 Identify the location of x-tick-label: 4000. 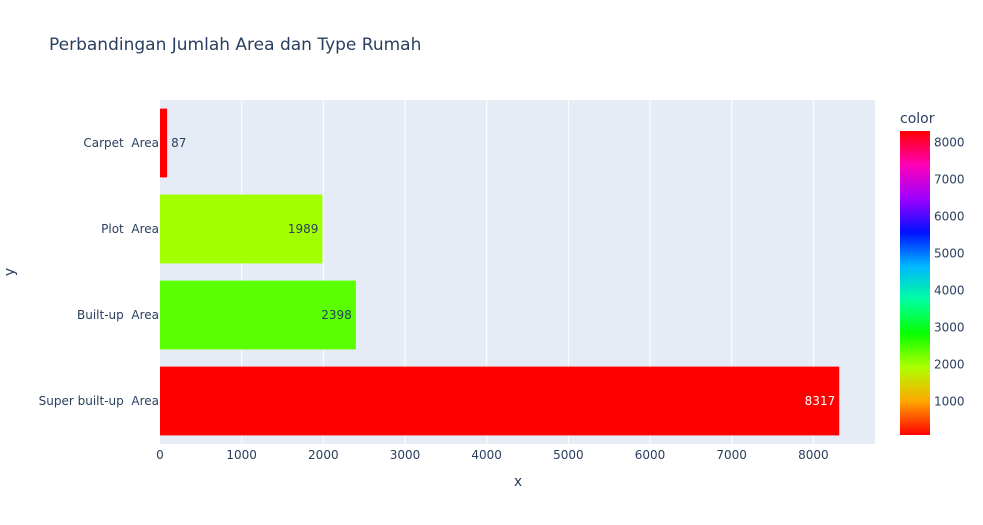
(486, 455).